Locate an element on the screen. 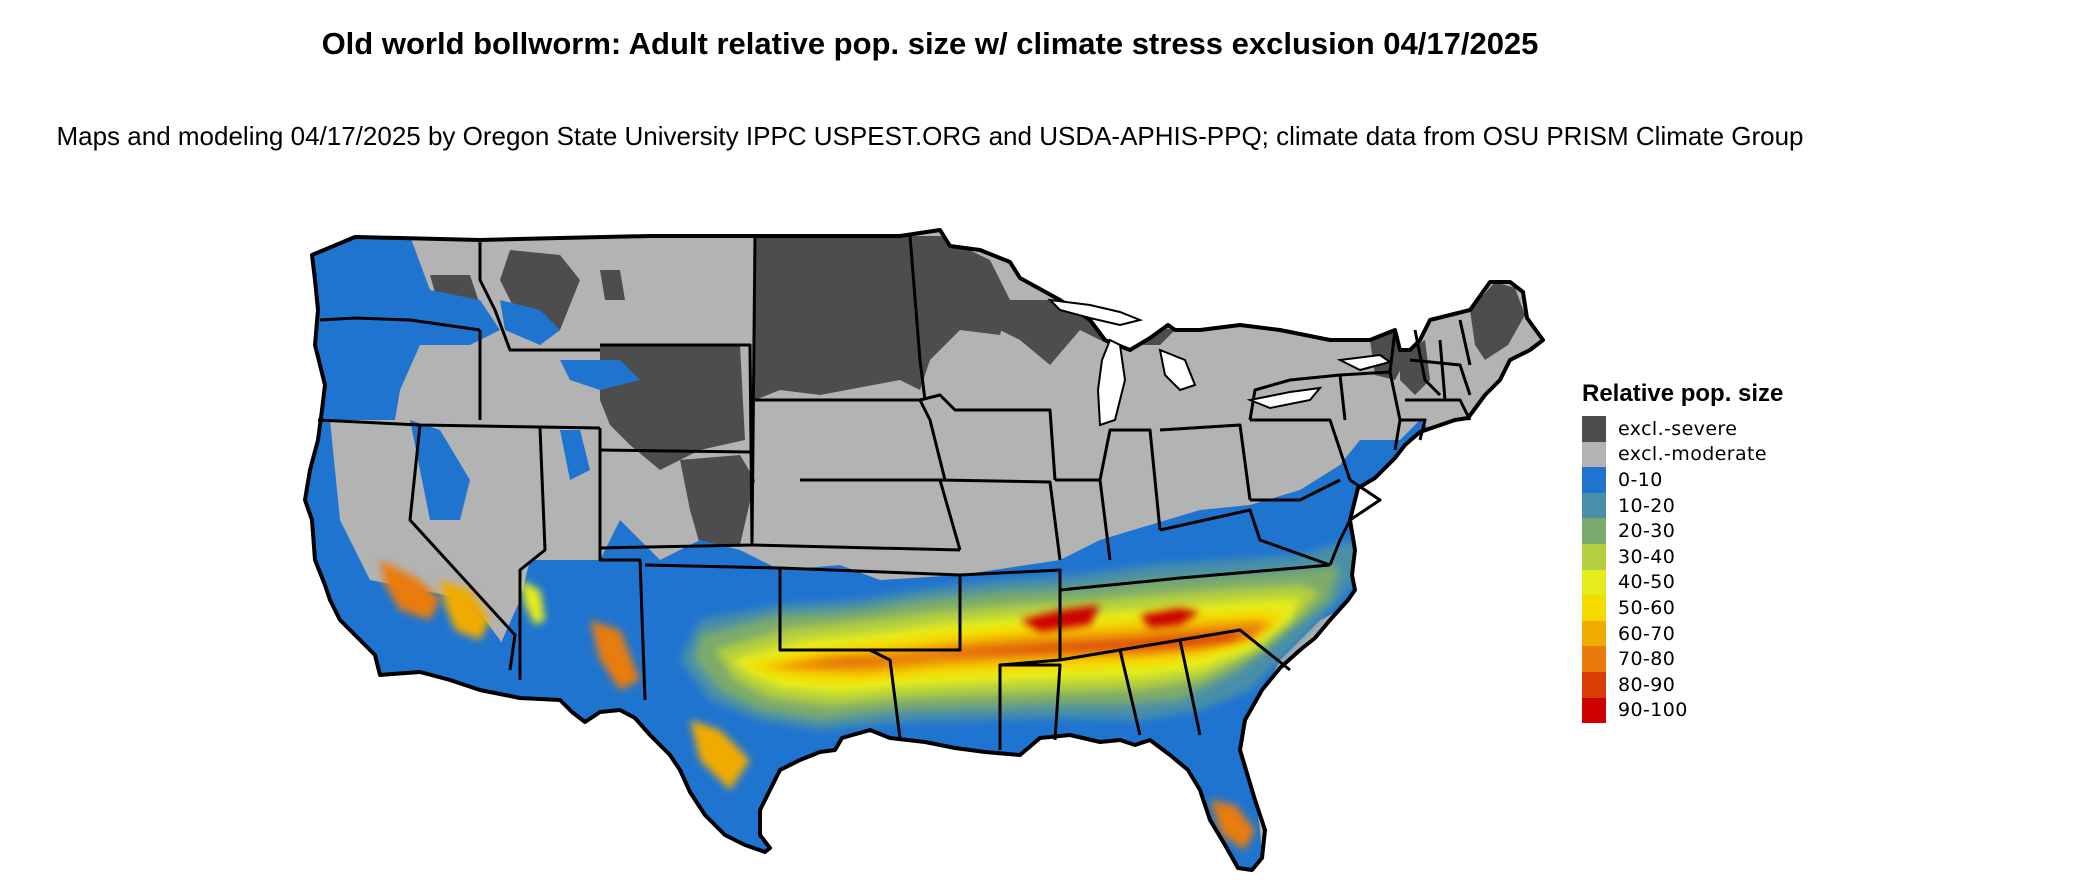 Image resolution: width=2100 pixels, height=895 pixels. legend-item: 10-20 is located at coordinates (1682, 505).